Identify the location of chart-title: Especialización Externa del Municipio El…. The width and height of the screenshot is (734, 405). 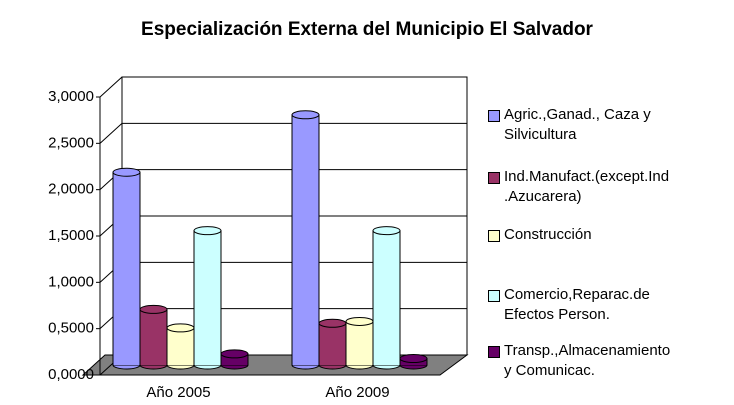
(367, 29).